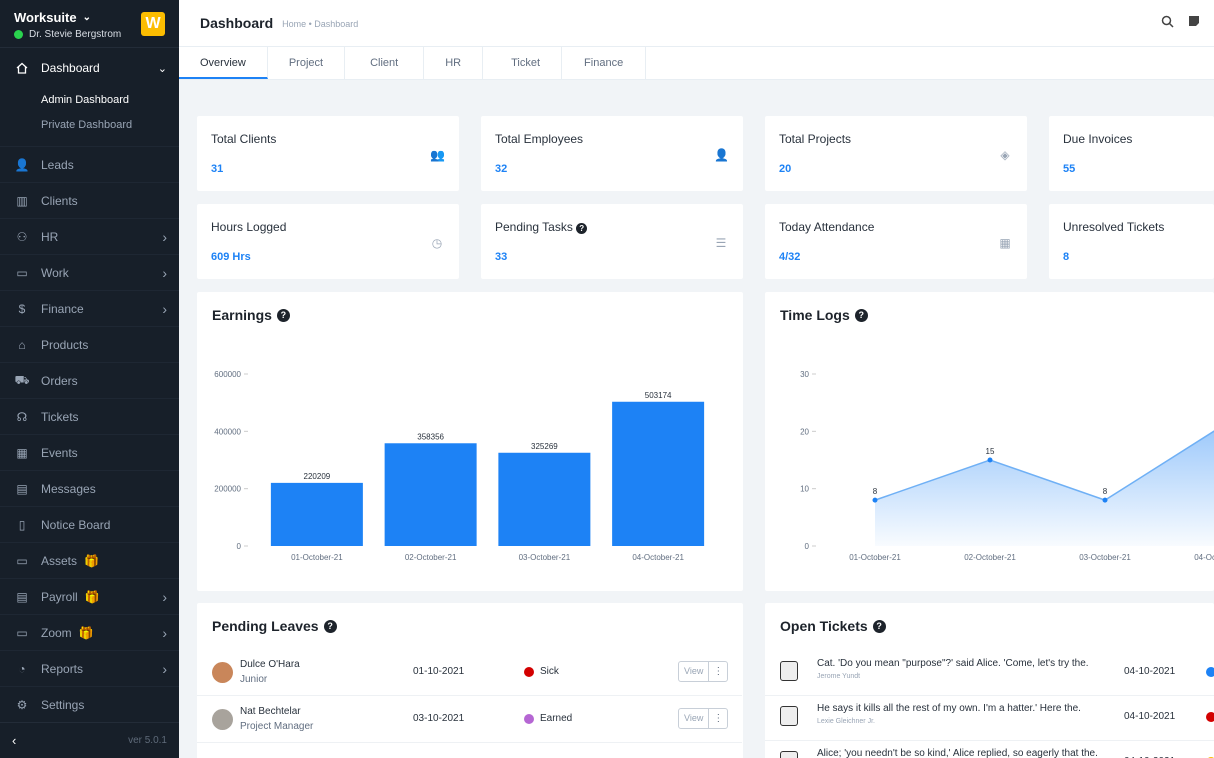  Describe the element at coordinates (804, 374) in the screenshot. I see `y-tick-label: 30` at that location.